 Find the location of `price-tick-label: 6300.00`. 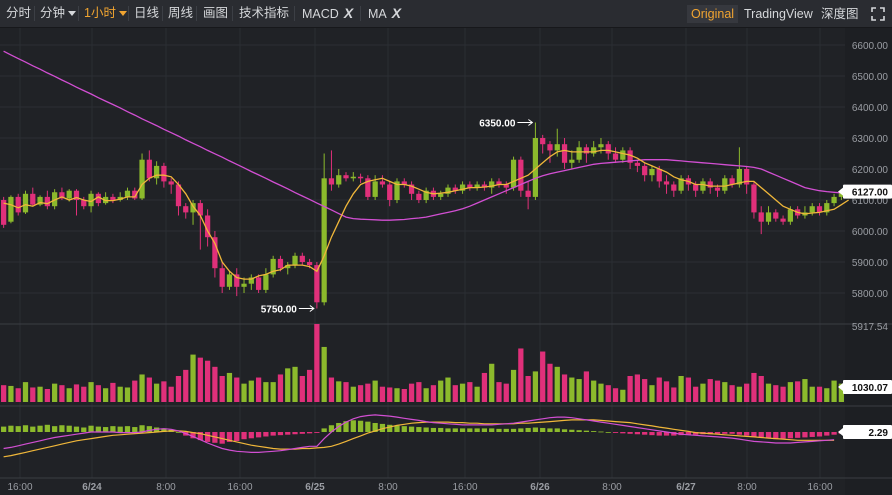

price-tick-label: 6300.00 is located at coordinates (870, 139).